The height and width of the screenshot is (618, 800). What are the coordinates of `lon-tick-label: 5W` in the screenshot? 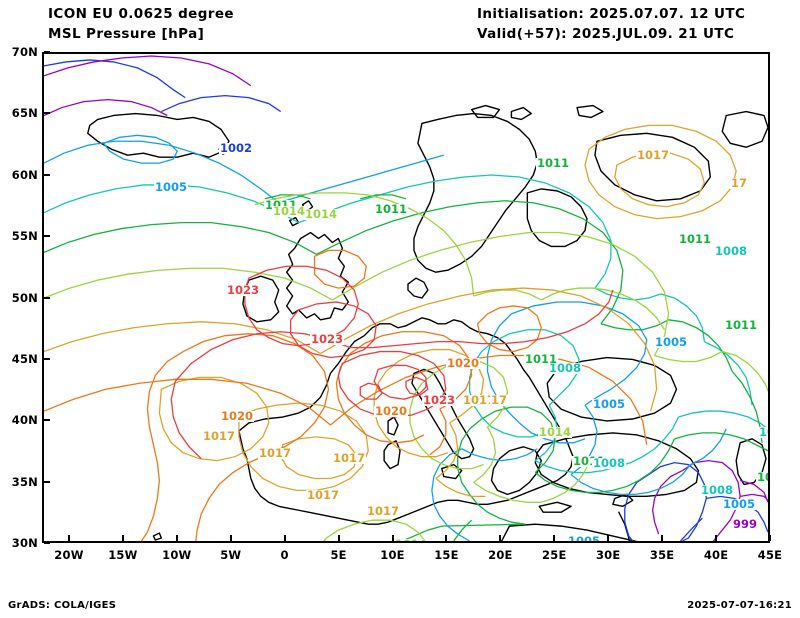 It's located at (231, 555).